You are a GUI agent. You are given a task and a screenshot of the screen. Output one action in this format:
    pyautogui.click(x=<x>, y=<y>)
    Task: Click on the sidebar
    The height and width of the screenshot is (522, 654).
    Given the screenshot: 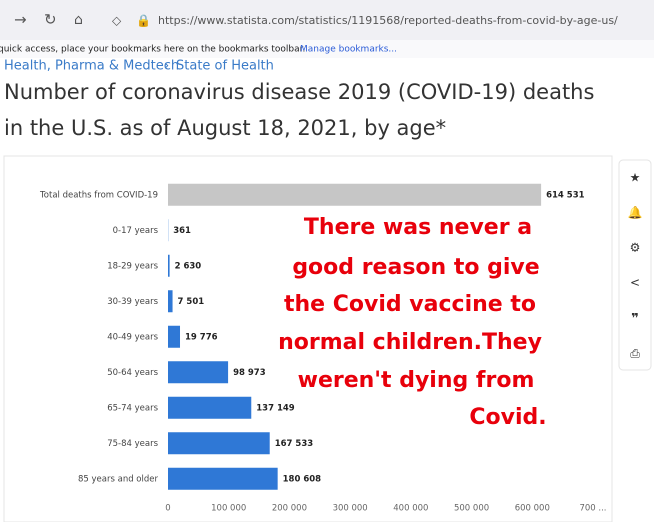 What is the action you would take?
    pyautogui.click(x=635, y=265)
    